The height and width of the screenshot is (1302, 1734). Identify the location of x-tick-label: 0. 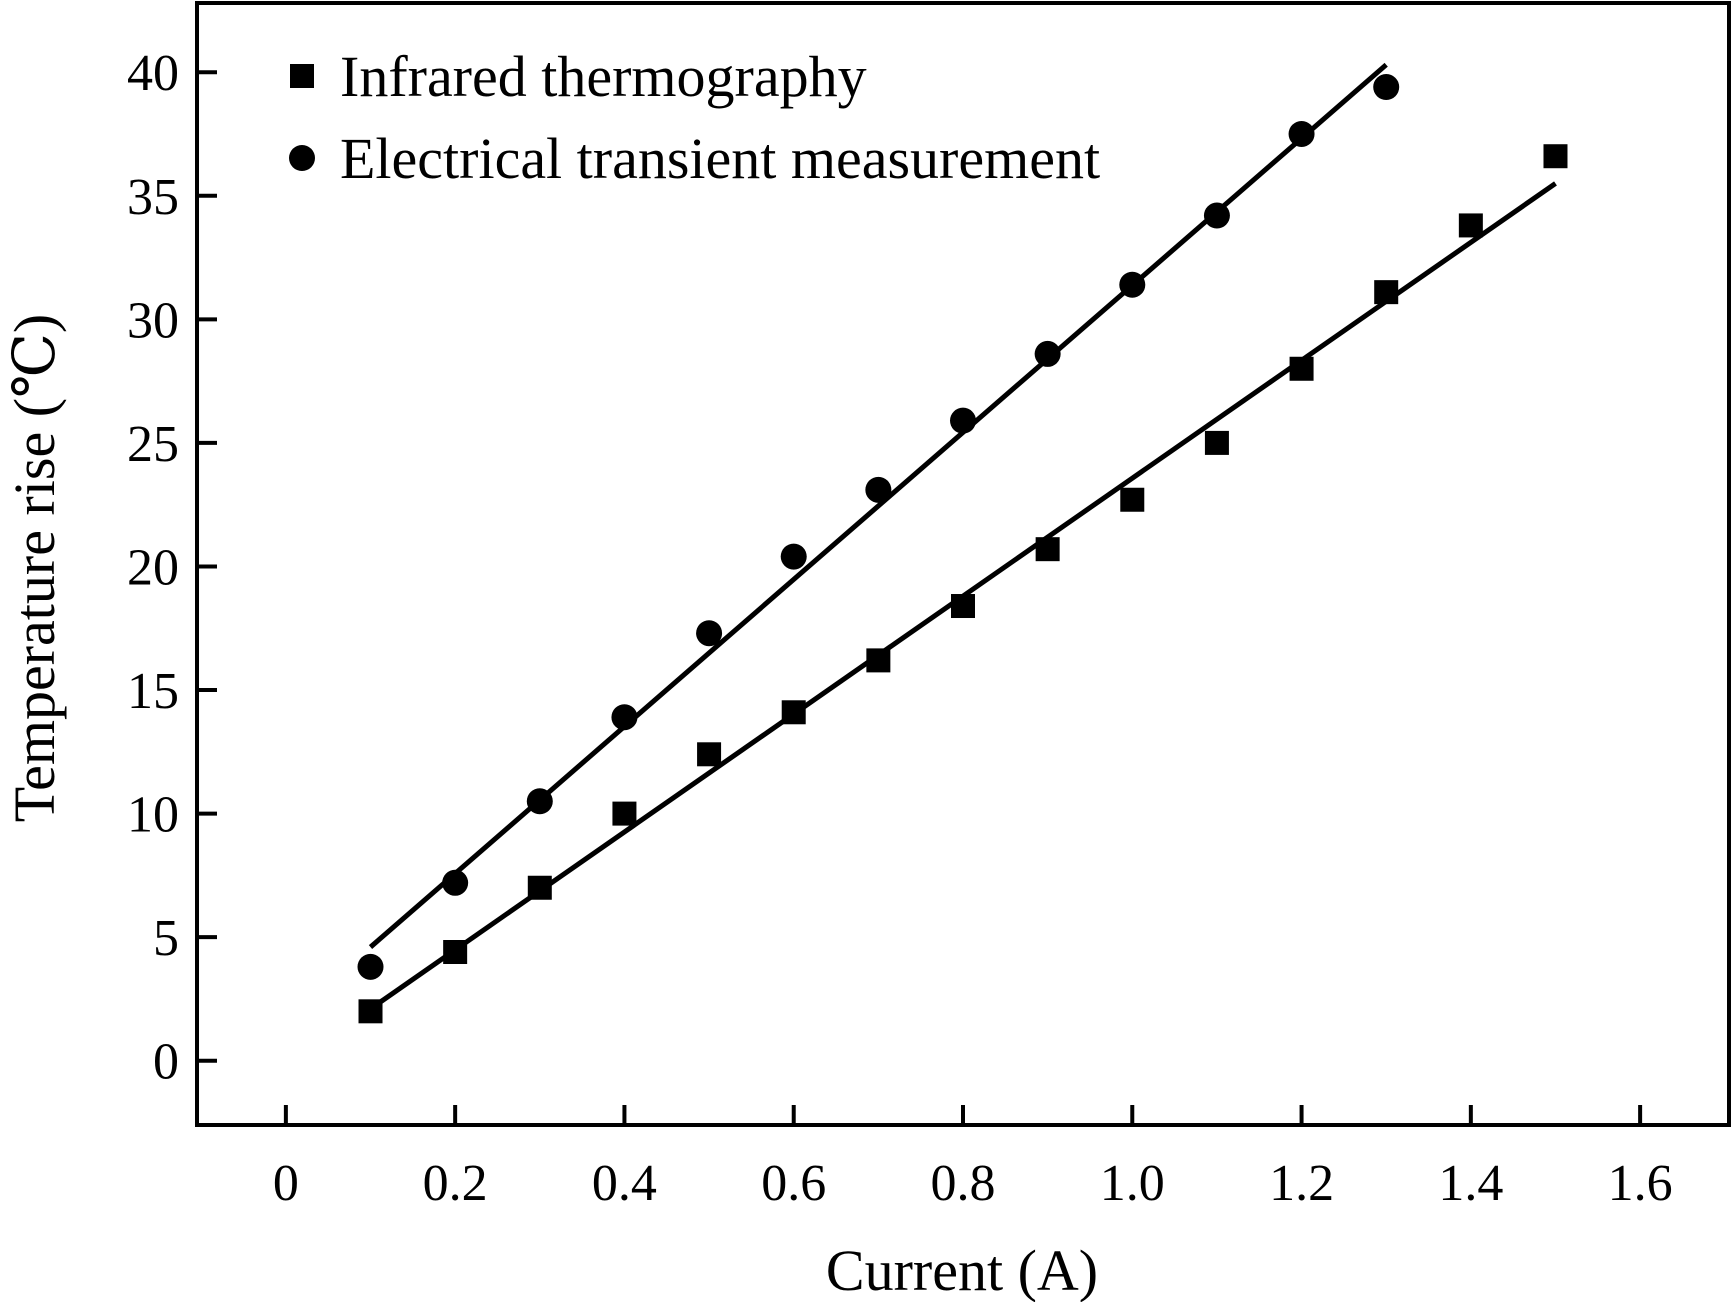
(286, 1183).